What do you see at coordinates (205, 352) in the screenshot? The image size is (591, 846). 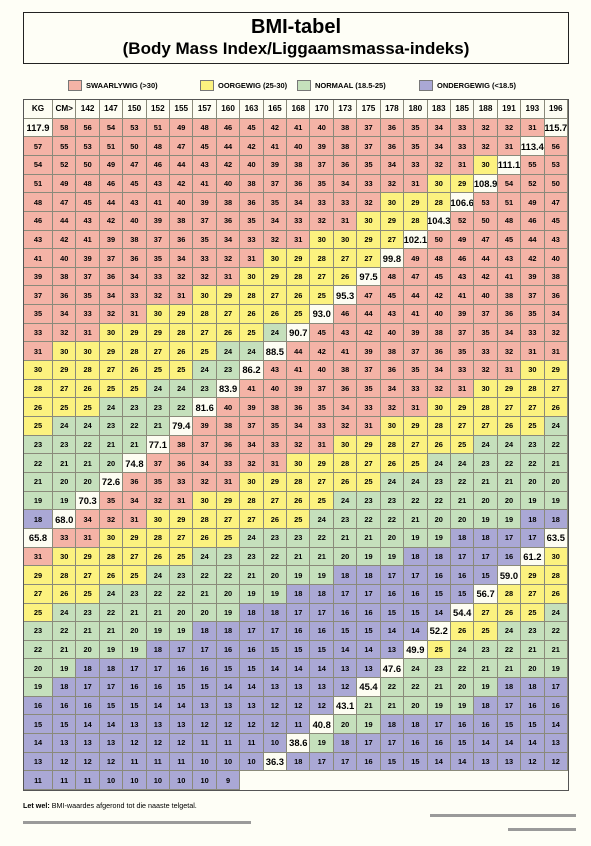 I see `bmi-cell: 25` at bounding box center [205, 352].